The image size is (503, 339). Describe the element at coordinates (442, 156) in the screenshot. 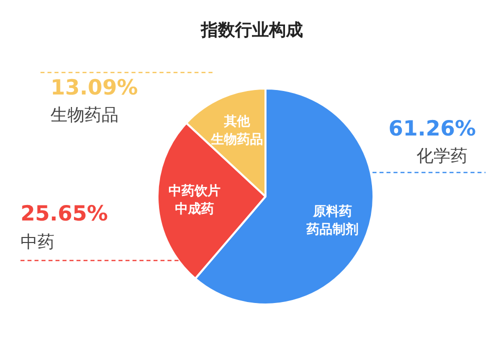

I see `slice-label: 化学药` at that location.